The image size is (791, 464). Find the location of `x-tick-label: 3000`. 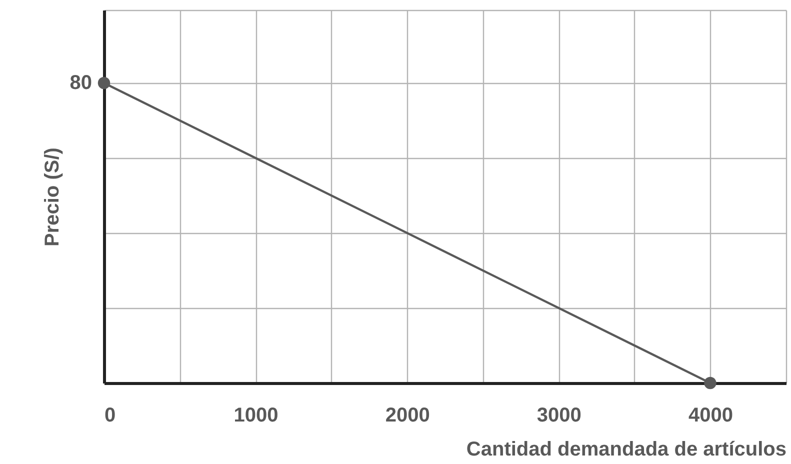

x-tick-label: 3000 is located at coordinates (559, 415).